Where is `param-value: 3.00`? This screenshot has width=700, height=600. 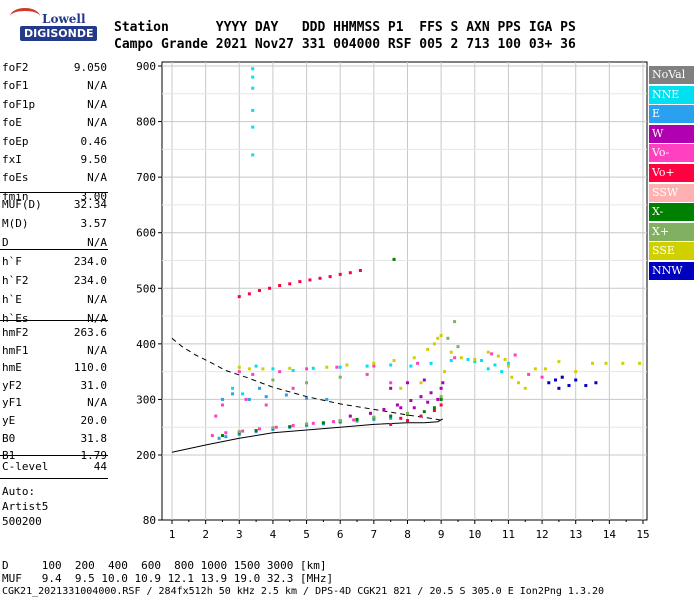 param-value: 3.00 is located at coordinates (94, 196).